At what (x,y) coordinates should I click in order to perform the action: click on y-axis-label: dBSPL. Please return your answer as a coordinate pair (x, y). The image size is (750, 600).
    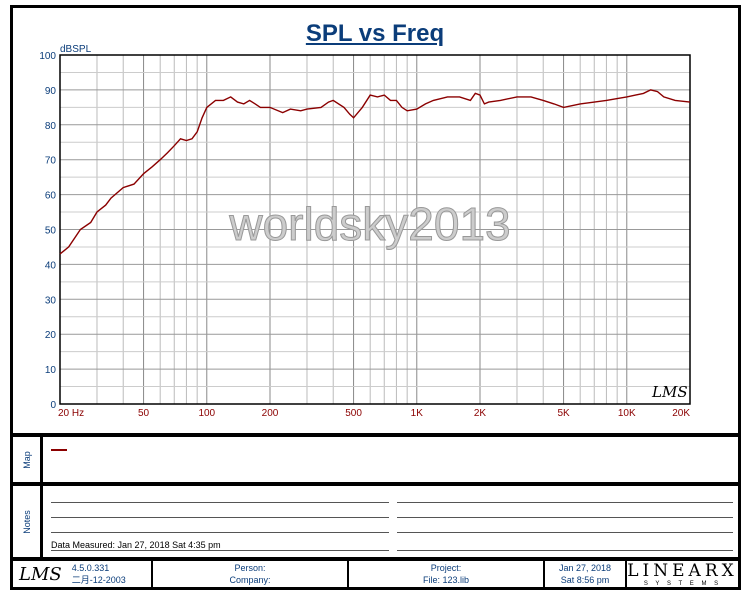
    Looking at the image, I should click on (76, 49).